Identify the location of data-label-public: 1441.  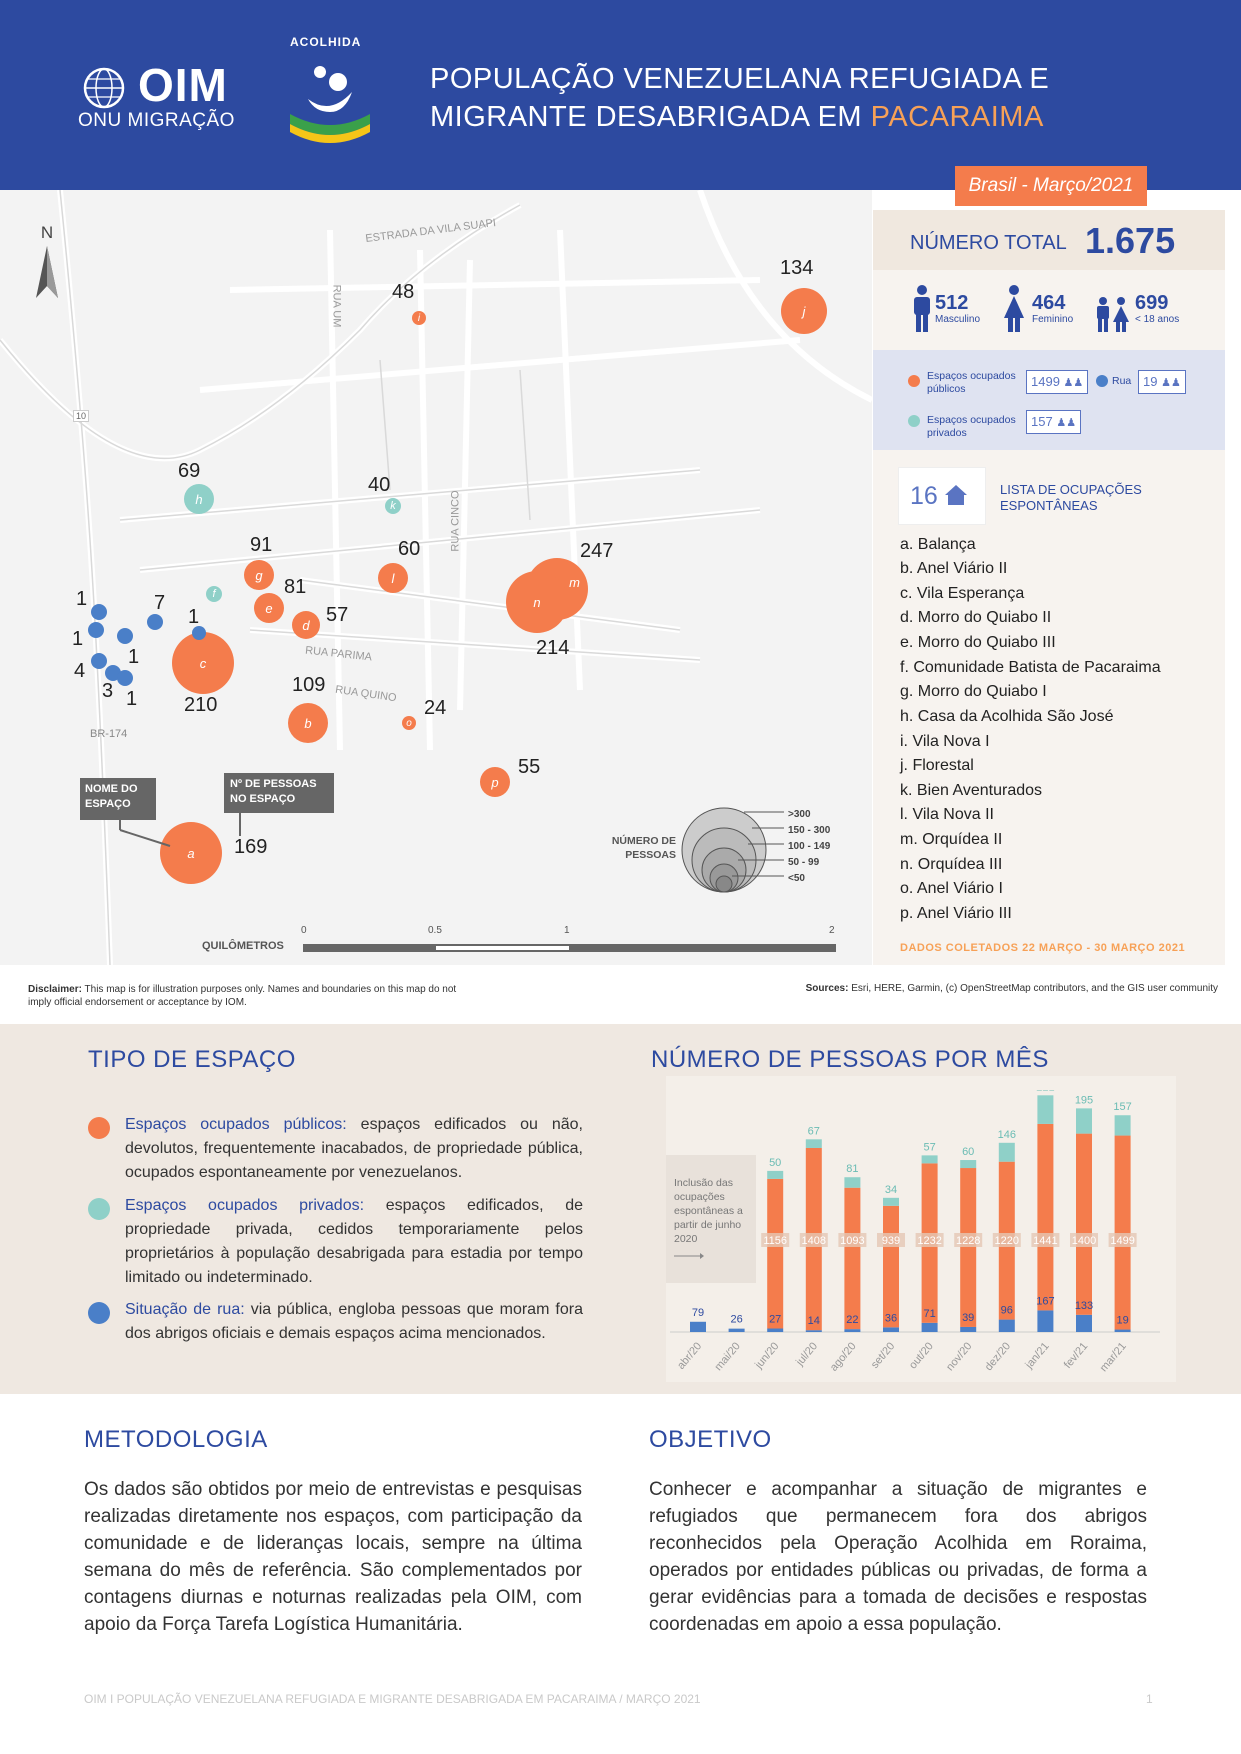
(1045, 1241).